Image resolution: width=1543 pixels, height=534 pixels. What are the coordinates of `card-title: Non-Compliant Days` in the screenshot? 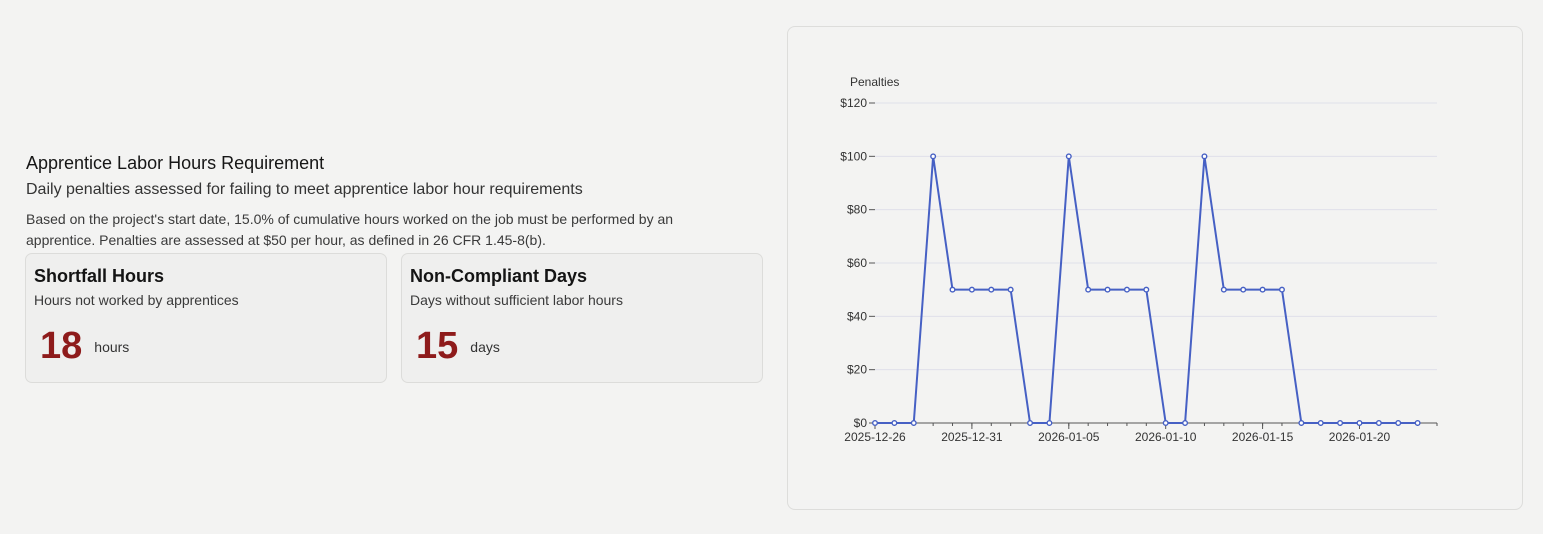 It's located at (499, 276).